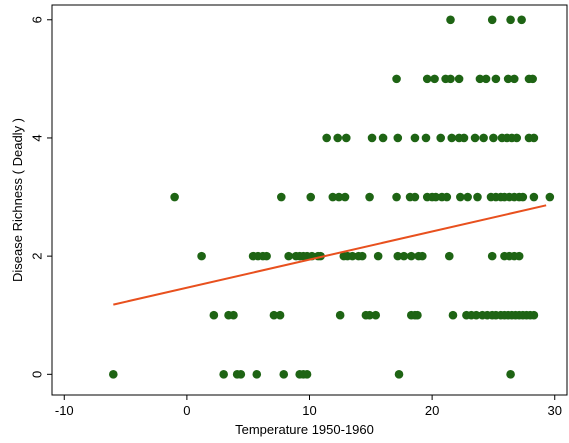 This screenshot has height=443, width=569. I want to click on x-tick-label: 0, so click(186, 410).